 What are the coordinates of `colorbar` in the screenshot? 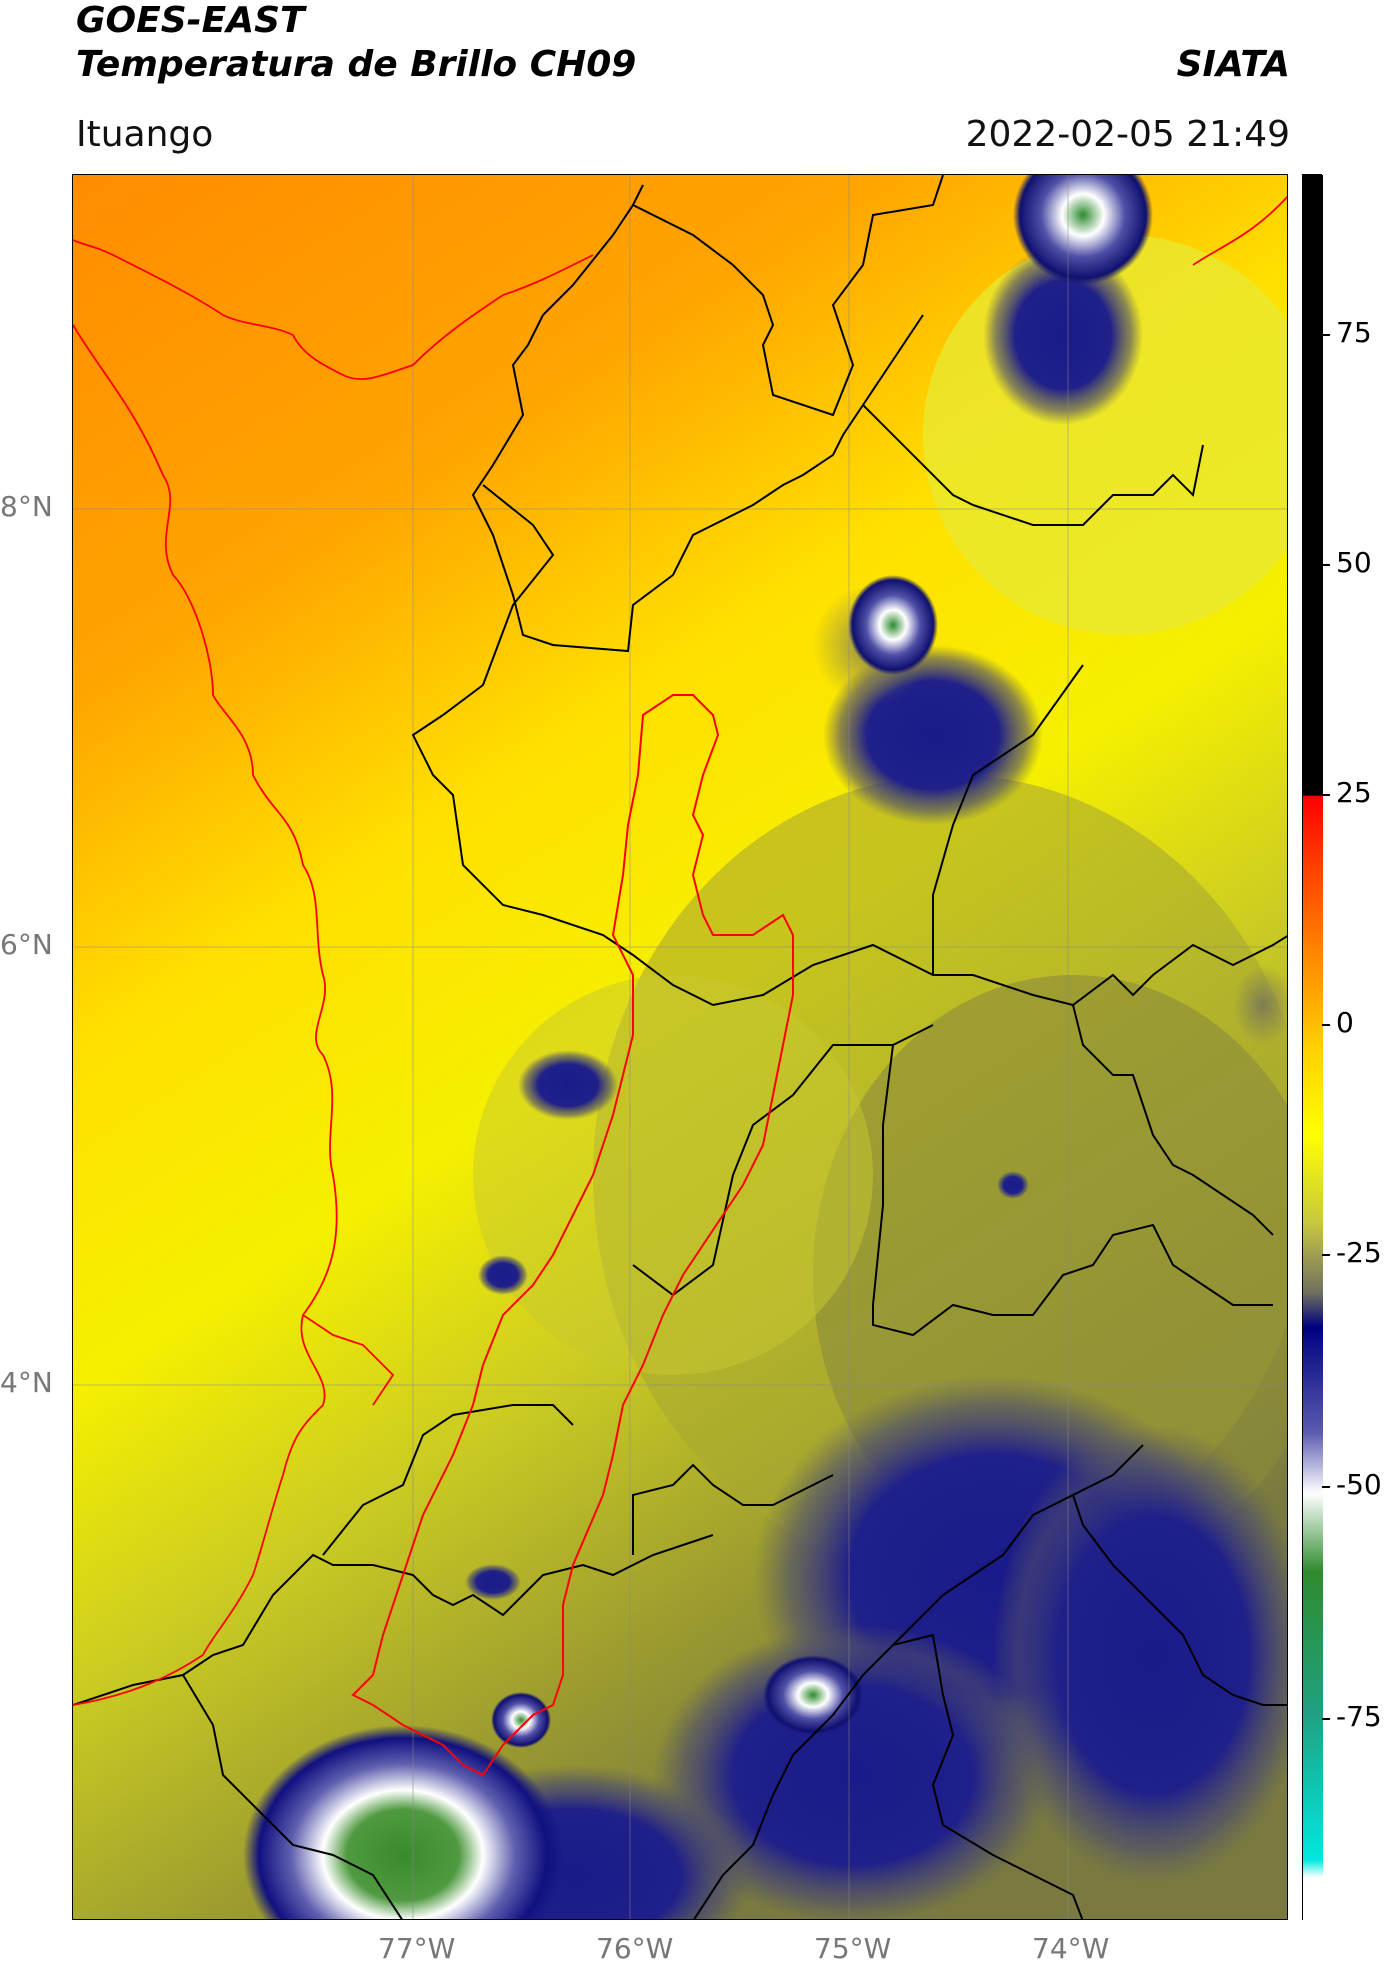 It's located at (1312, 1047).